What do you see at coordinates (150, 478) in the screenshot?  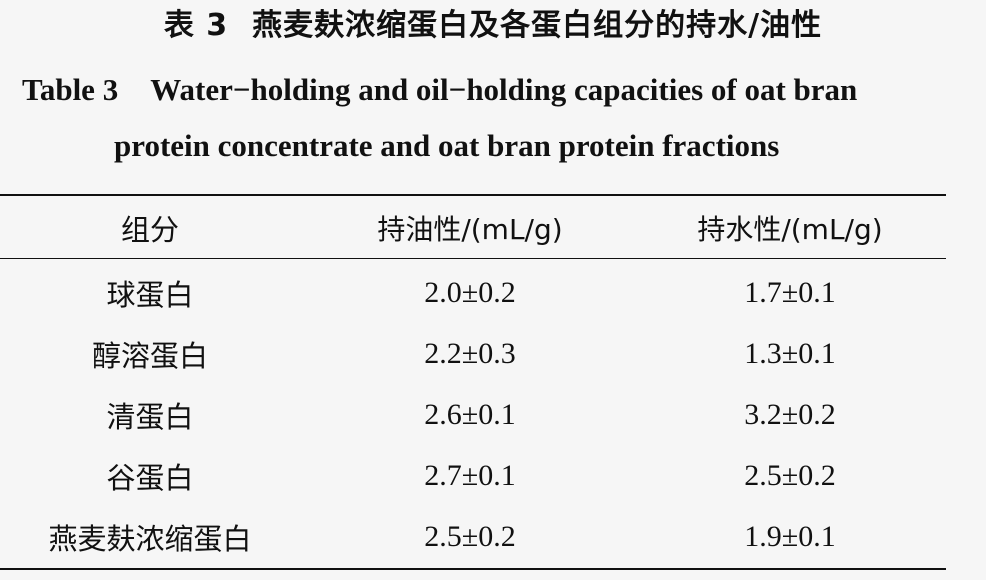 I see `cell-component: 谷蛋白` at bounding box center [150, 478].